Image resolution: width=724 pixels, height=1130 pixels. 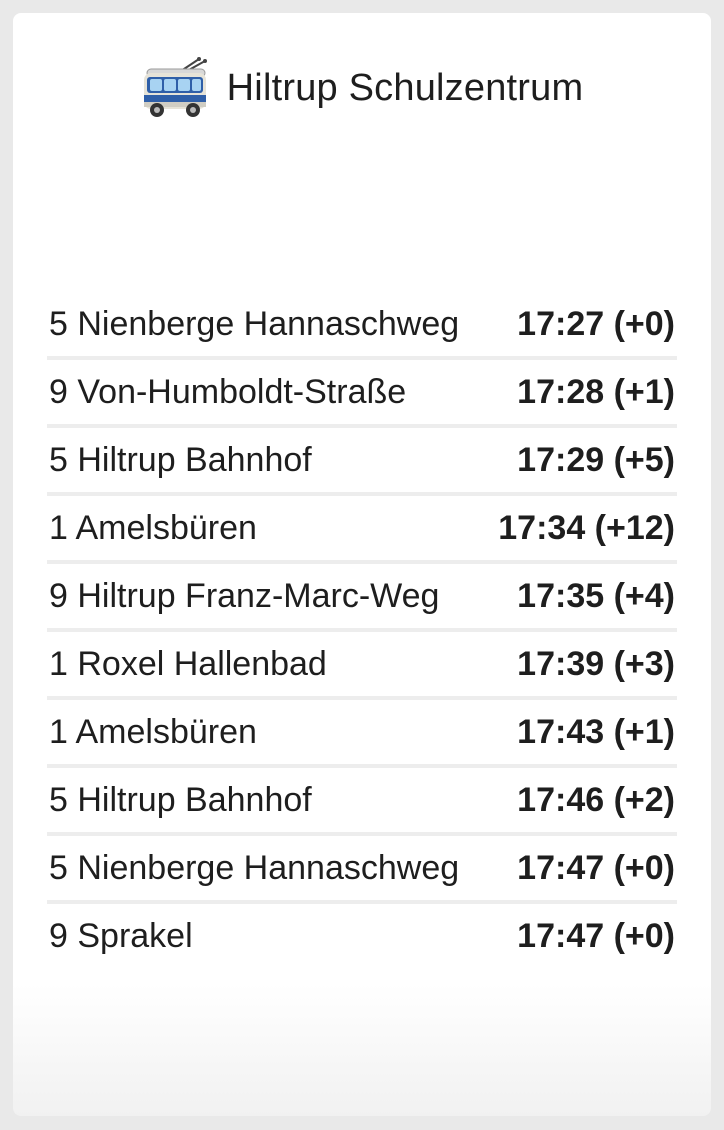 I want to click on departure-row: 1 Amelsbüren 17:43 (+1), so click(x=362, y=734).